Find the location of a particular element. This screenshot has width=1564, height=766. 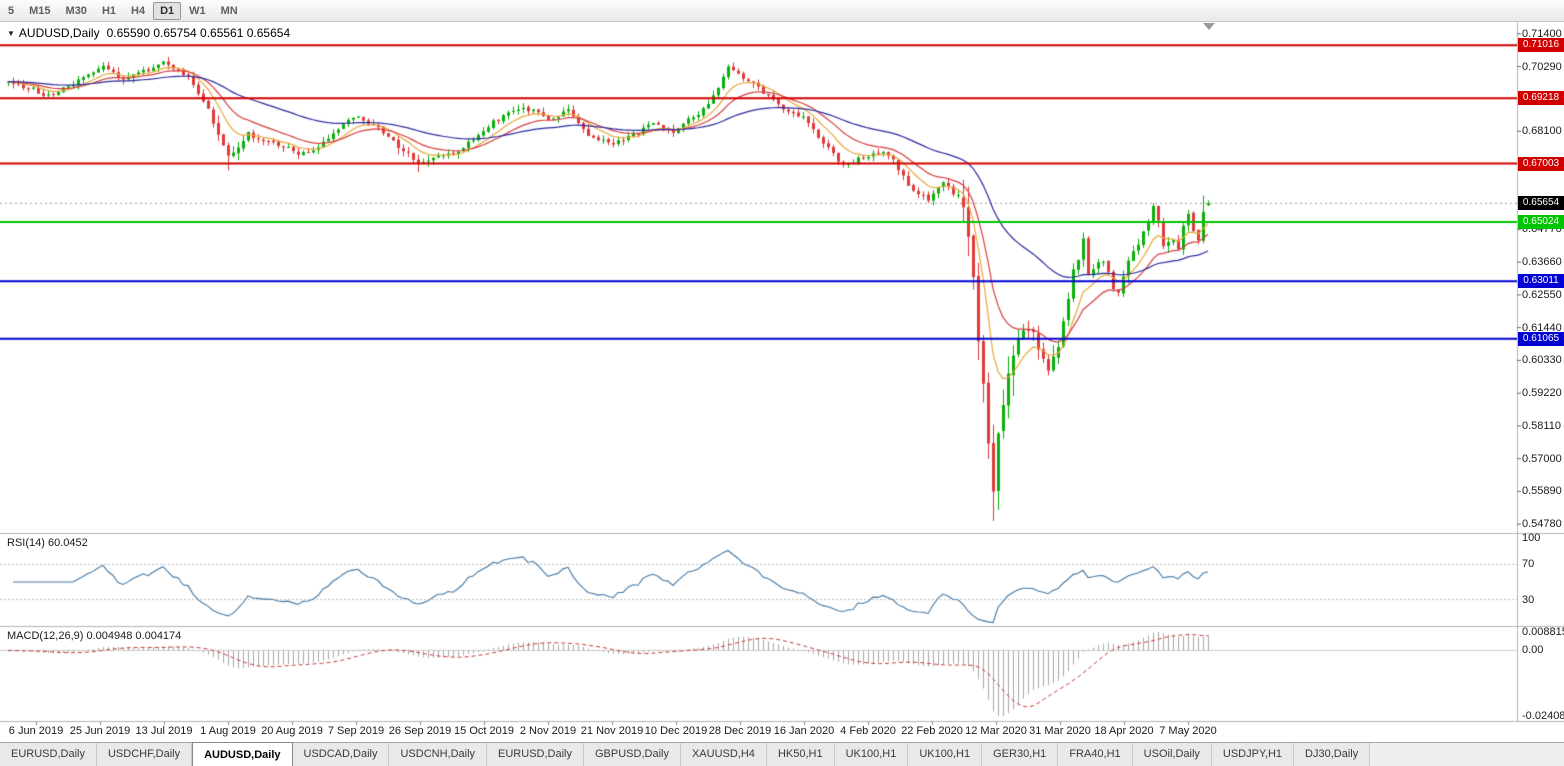

price-tick-label: 0.68100 is located at coordinates (1542, 131).